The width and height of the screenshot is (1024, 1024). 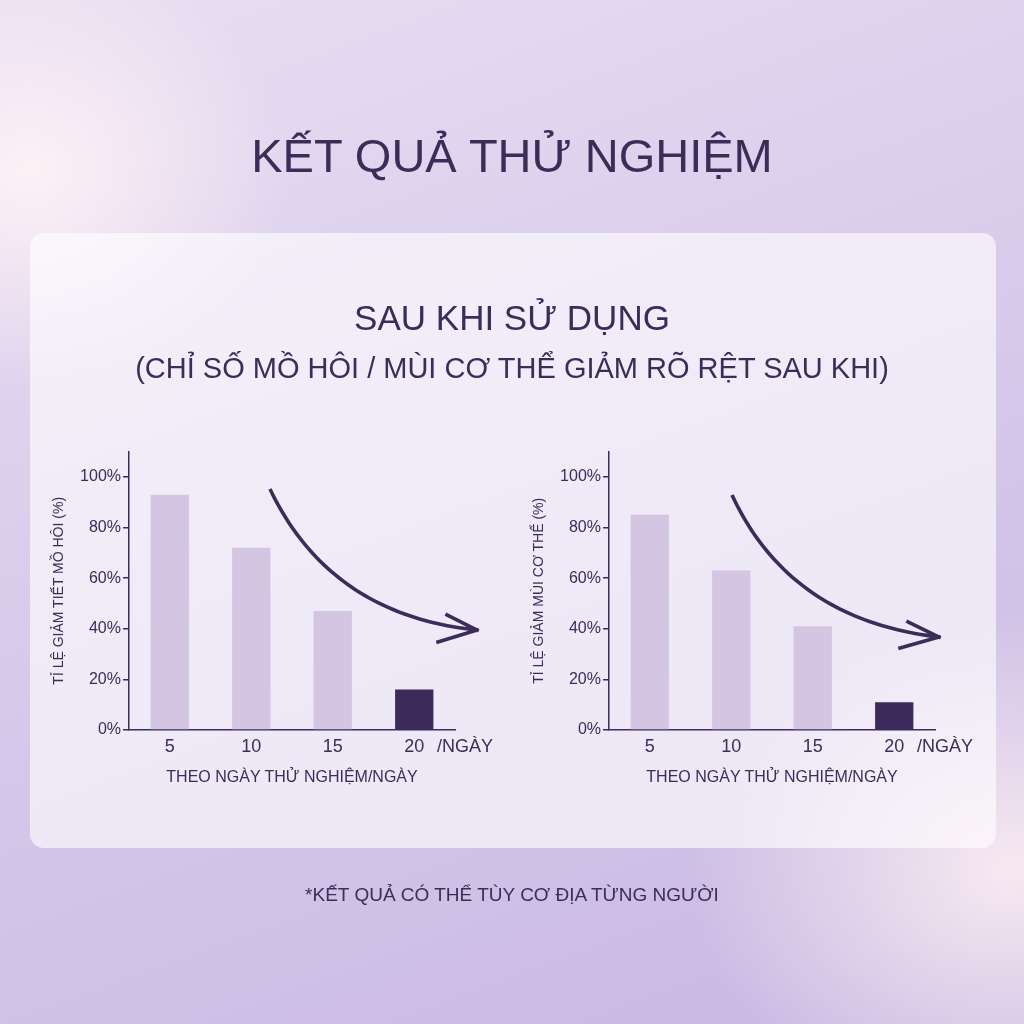 What do you see at coordinates (512, 894) in the screenshot?
I see `text: *KẾT QUẢ CÓ THỂ TÙY CƠ ĐỊA TỪNG NGƯỜI` at bounding box center [512, 894].